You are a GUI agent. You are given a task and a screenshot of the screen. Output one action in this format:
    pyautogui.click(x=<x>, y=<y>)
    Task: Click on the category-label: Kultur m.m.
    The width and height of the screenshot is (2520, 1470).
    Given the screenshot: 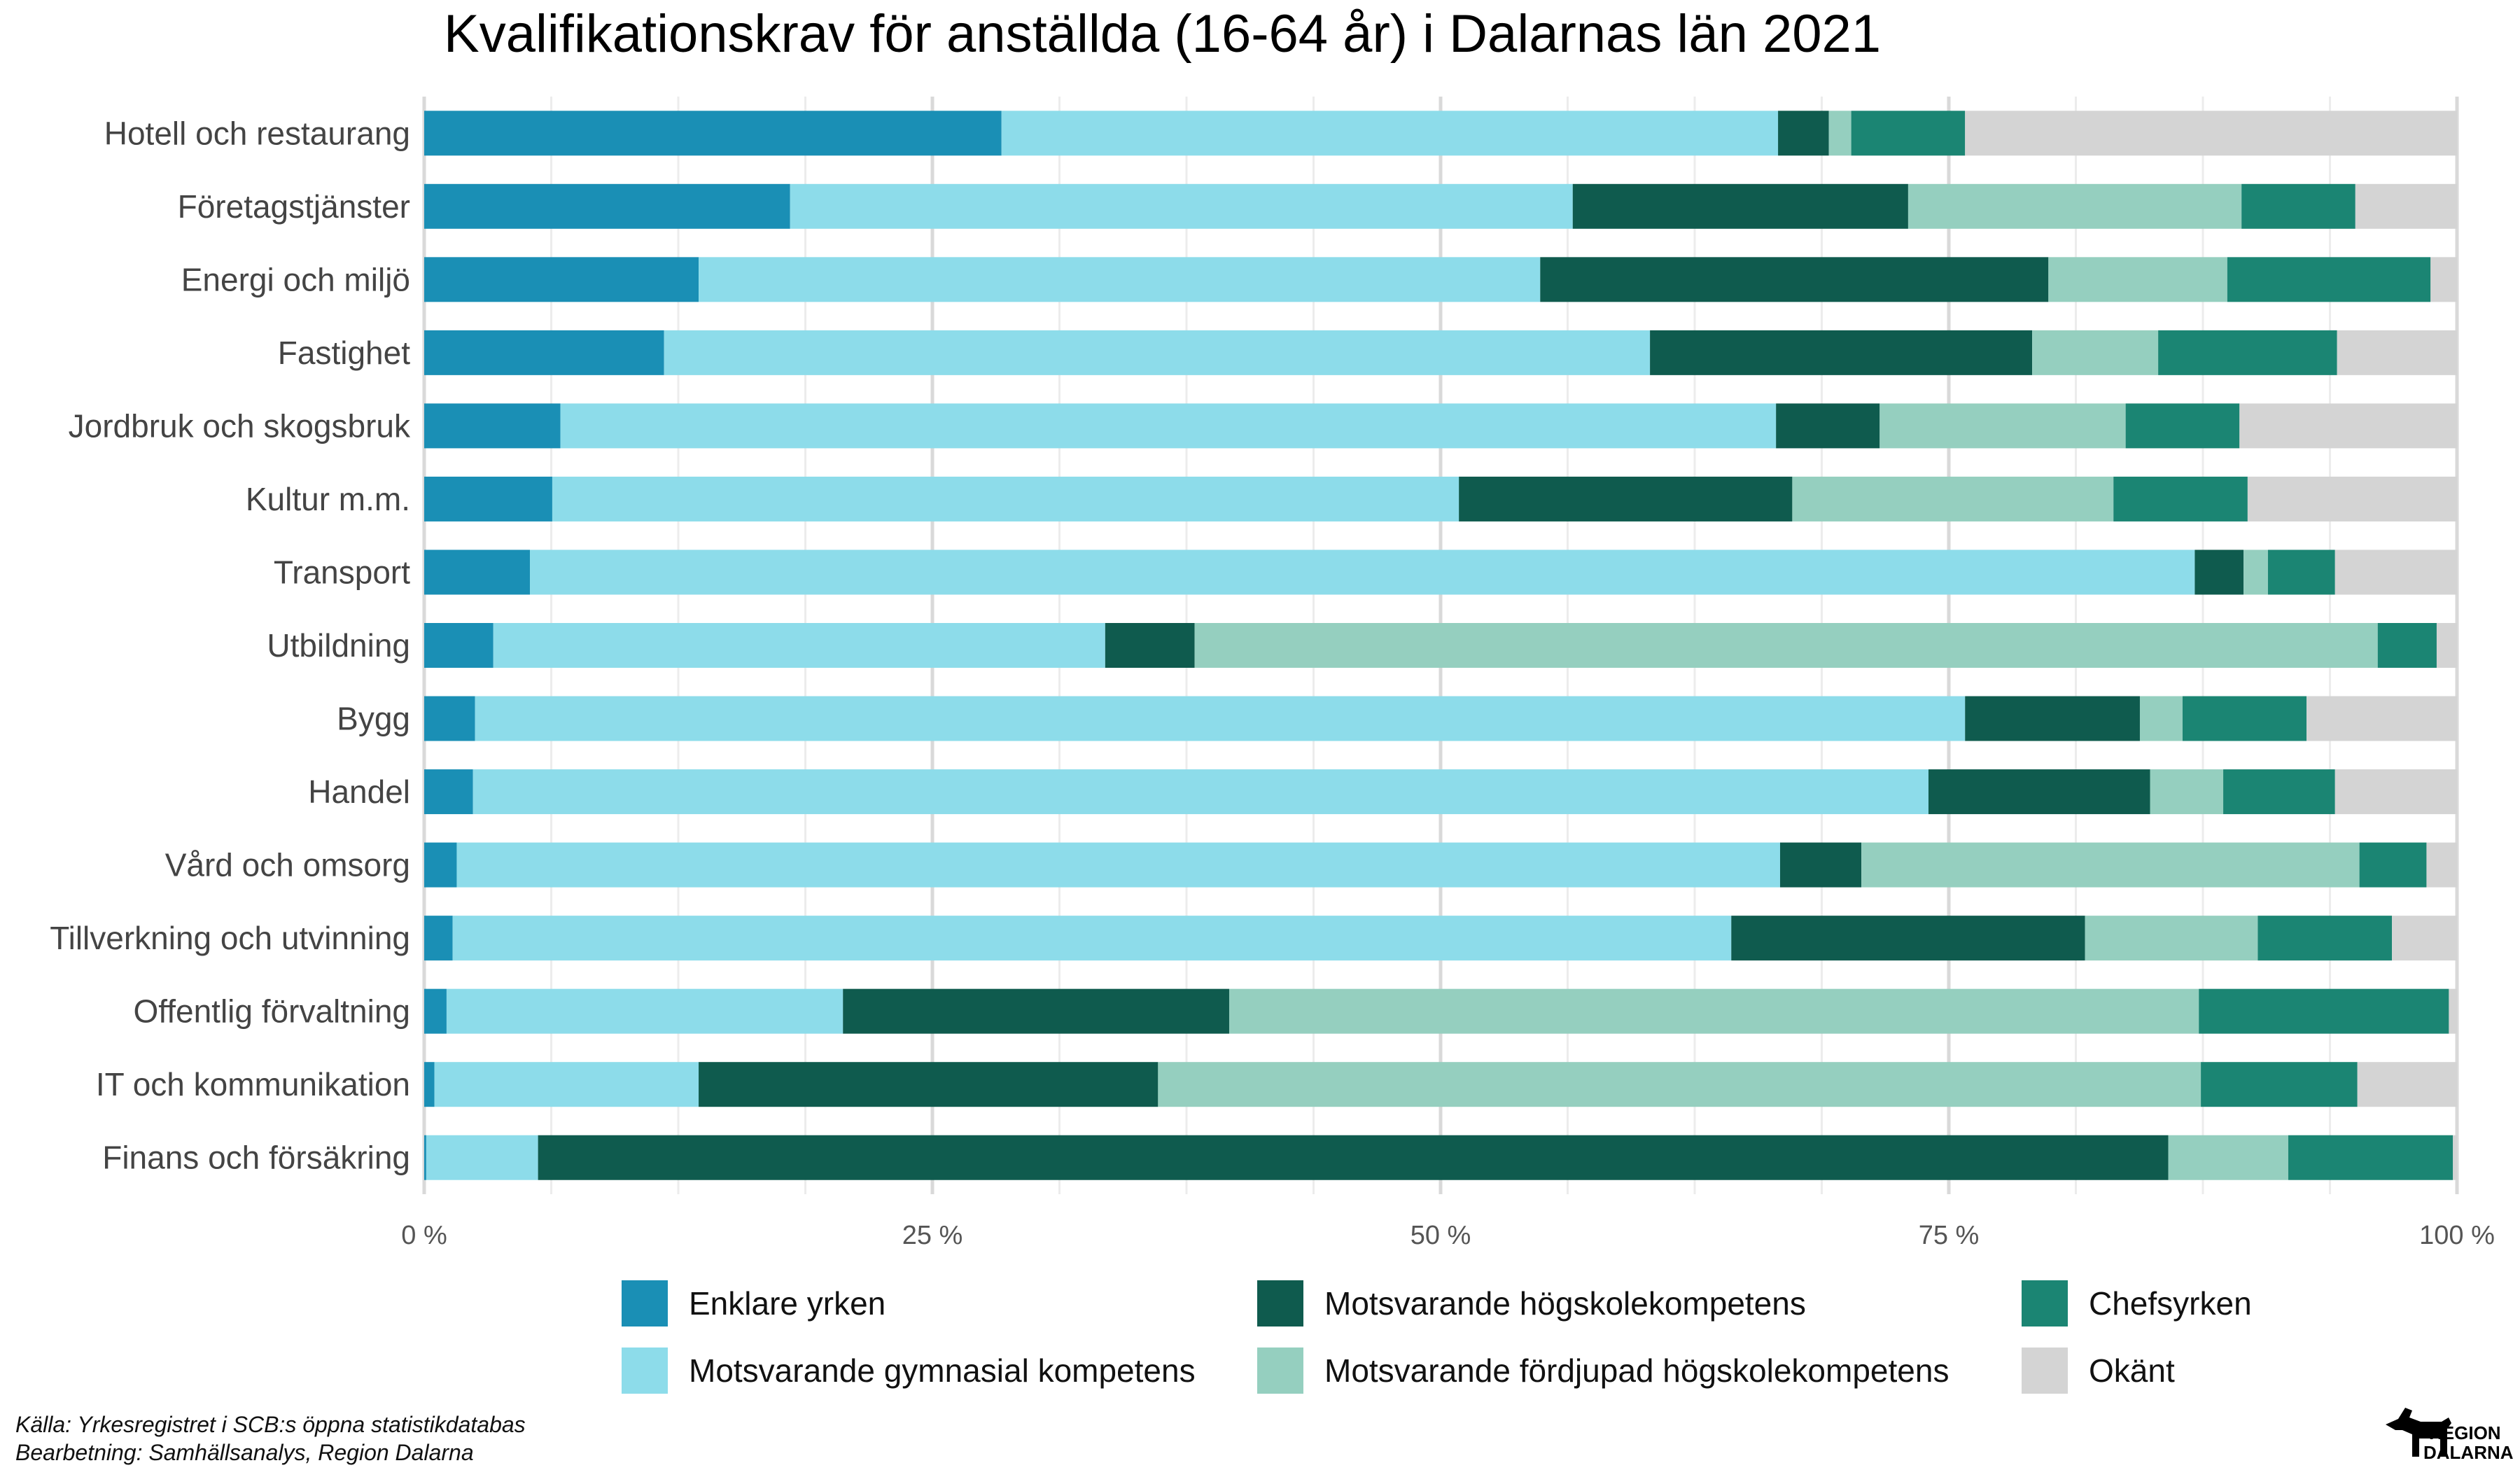 What is the action you would take?
    pyautogui.click(x=328, y=499)
    